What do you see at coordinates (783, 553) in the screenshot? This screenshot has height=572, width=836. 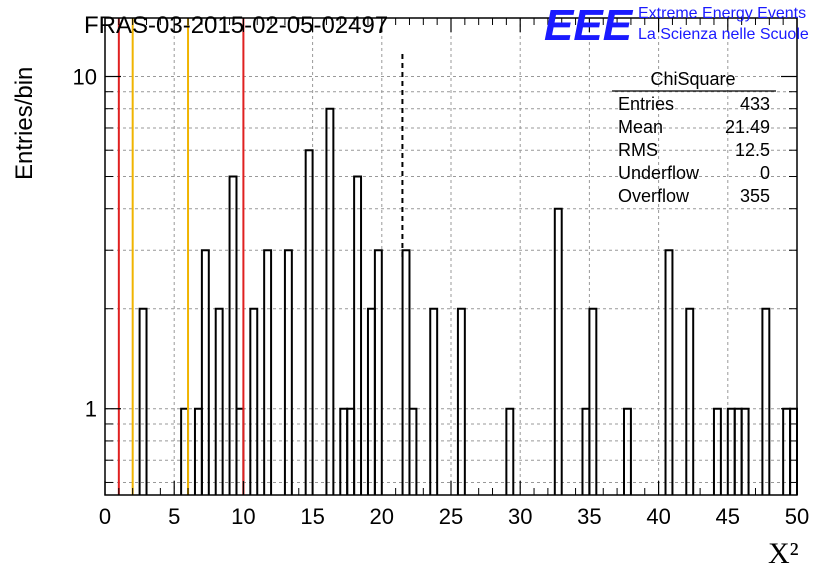 I see `x-axis-title: X²` at bounding box center [783, 553].